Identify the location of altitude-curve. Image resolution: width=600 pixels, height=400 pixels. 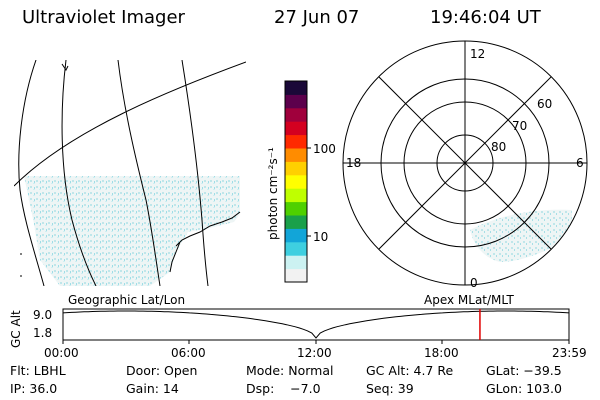
(316, 324).